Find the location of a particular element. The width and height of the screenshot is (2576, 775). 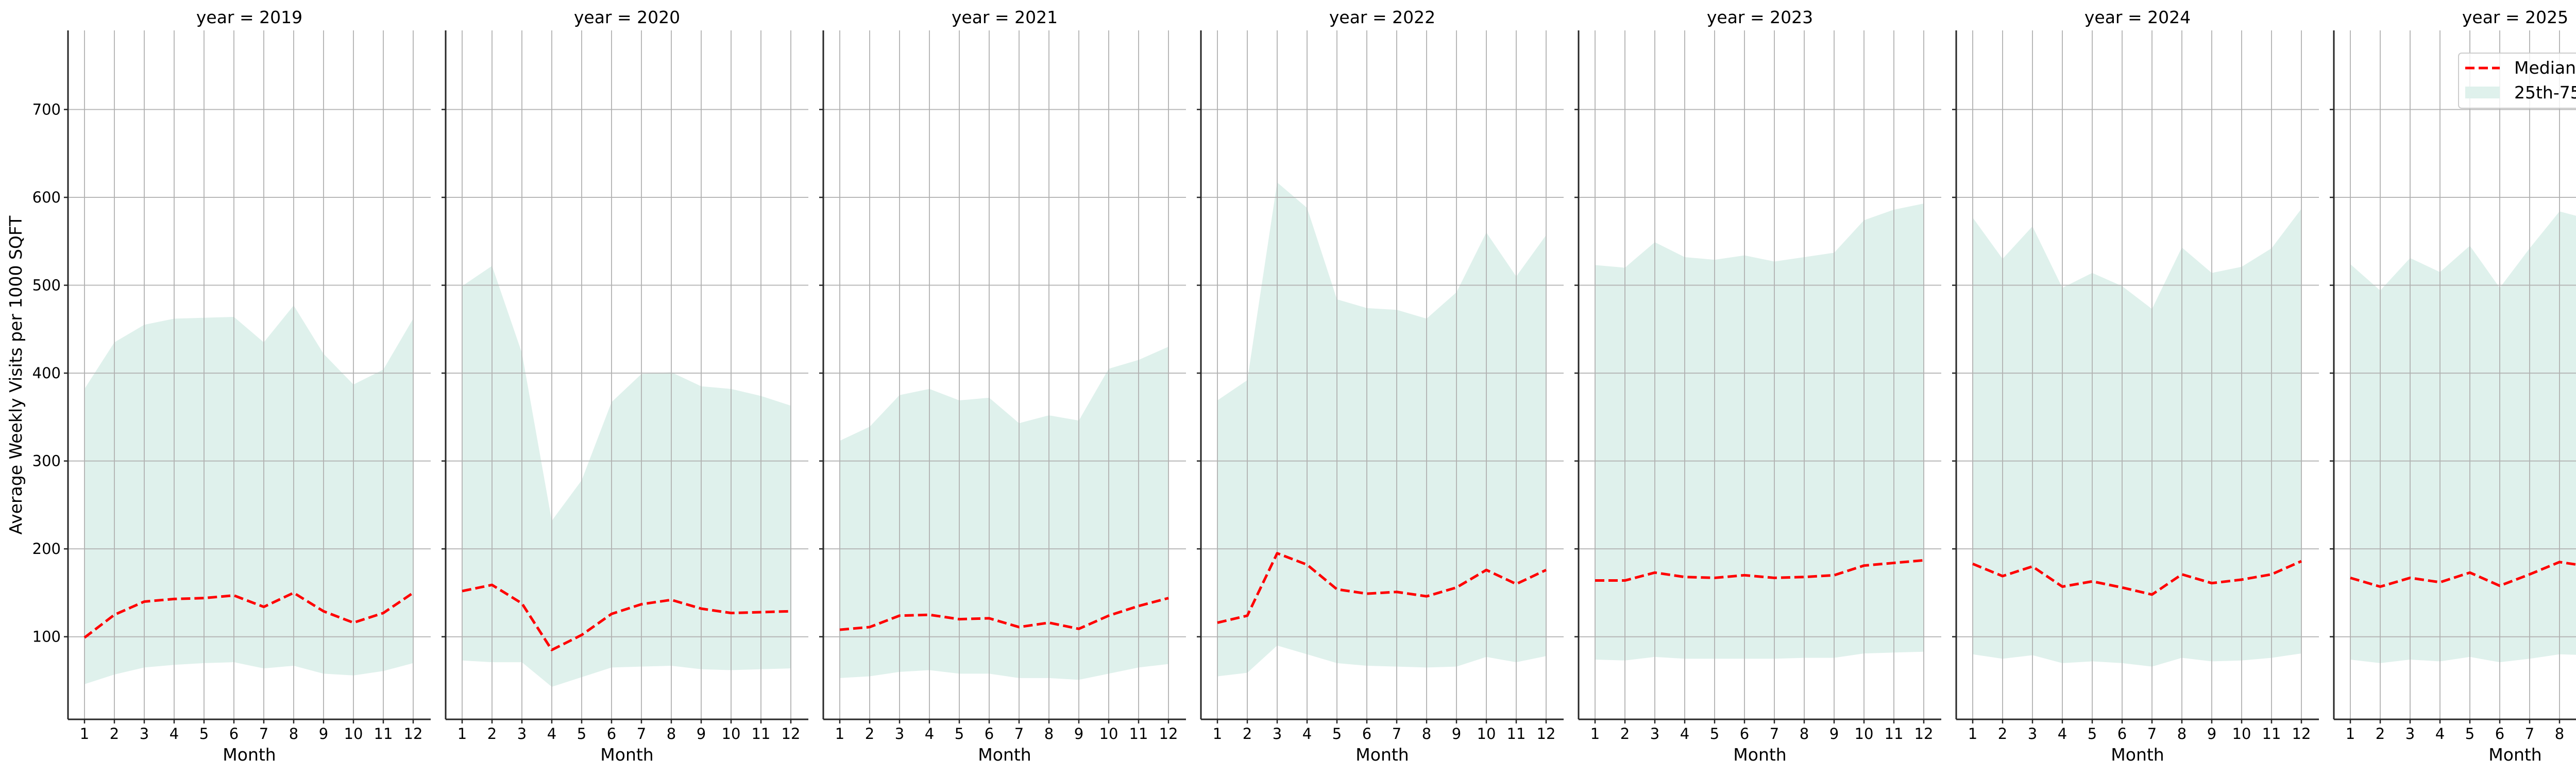

panel-title: year = 2022 is located at coordinates (1382, 17).